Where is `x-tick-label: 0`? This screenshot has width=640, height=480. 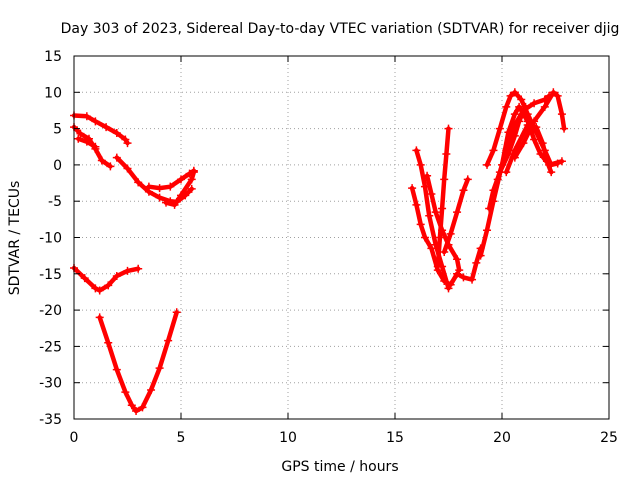
x-tick-label: 0 is located at coordinates (74, 438).